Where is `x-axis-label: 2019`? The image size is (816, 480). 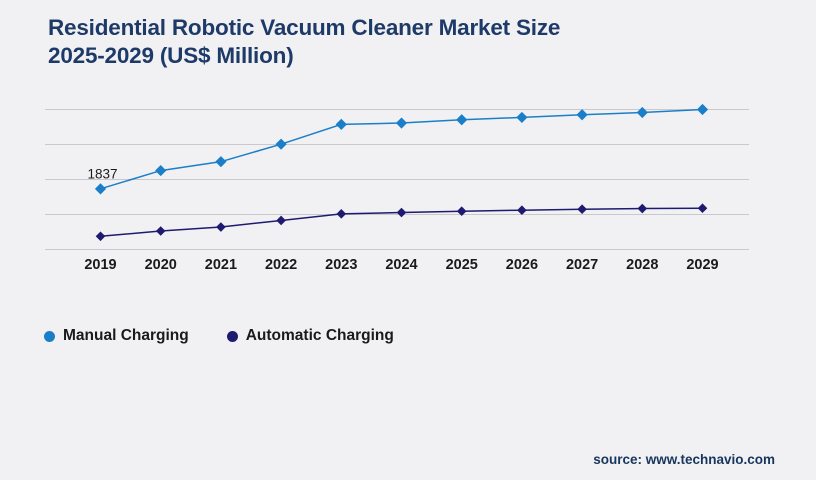
x-axis-label: 2019 is located at coordinates (100, 265).